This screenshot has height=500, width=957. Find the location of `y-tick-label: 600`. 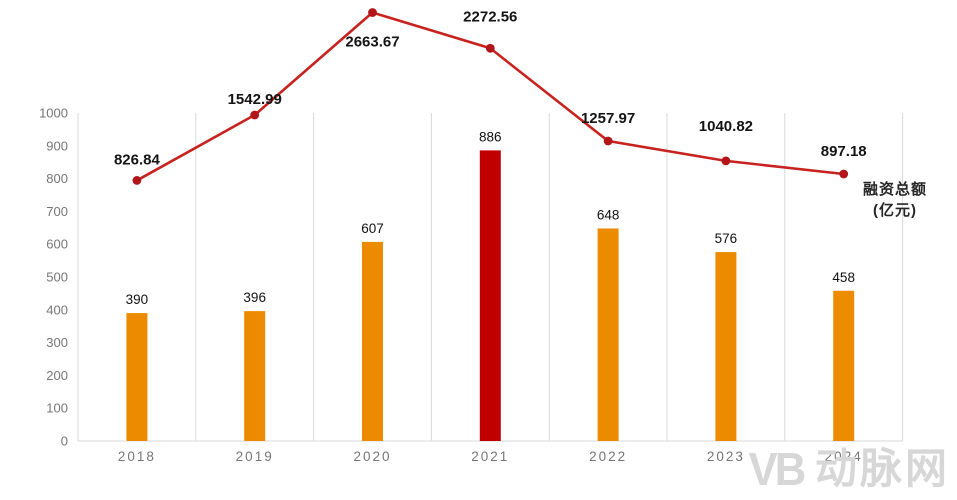

y-tick-label: 600 is located at coordinates (57, 244).